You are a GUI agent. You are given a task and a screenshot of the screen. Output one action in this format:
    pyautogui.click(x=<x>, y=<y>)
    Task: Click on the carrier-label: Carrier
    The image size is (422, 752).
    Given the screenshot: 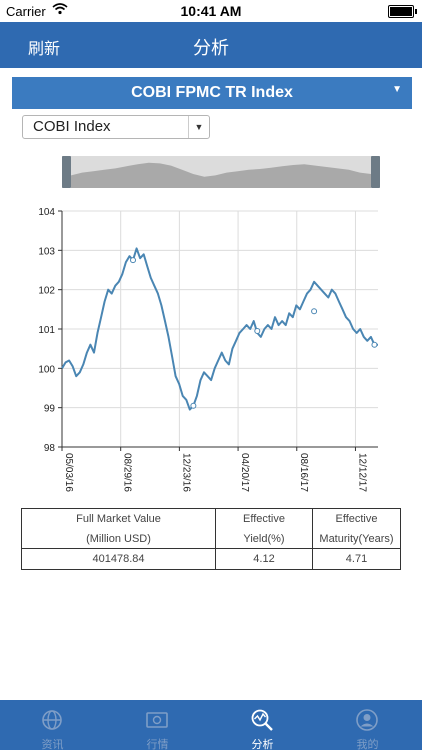 What is the action you would take?
    pyautogui.click(x=26, y=11)
    